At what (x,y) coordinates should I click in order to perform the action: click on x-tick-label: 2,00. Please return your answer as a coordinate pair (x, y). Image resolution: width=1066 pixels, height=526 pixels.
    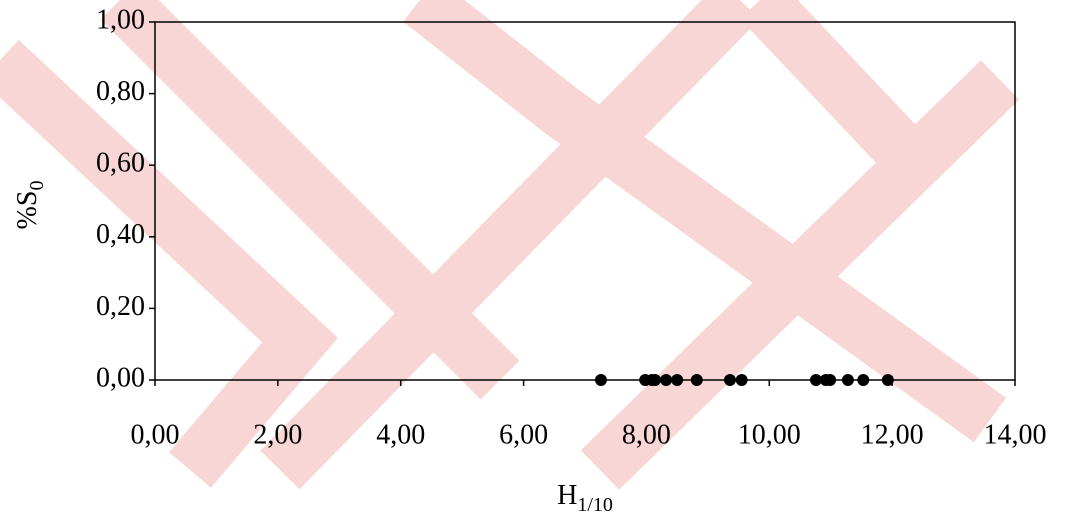
    Looking at the image, I should click on (277, 434).